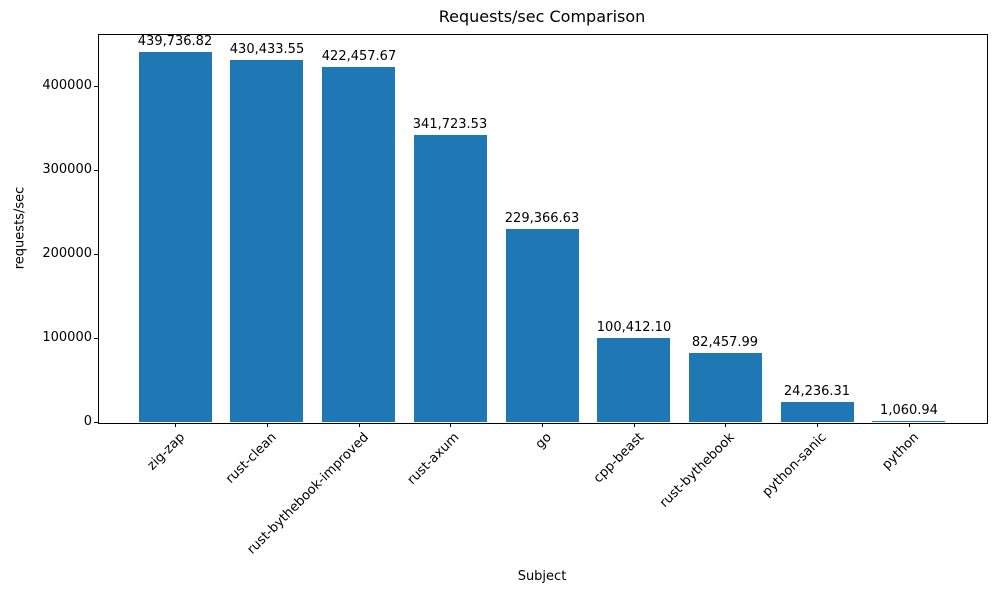 This screenshot has height=600, width=1000. What do you see at coordinates (433, 459) in the screenshot?
I see `x-tick-label: rust-axum` at bounding box center [433, 459].